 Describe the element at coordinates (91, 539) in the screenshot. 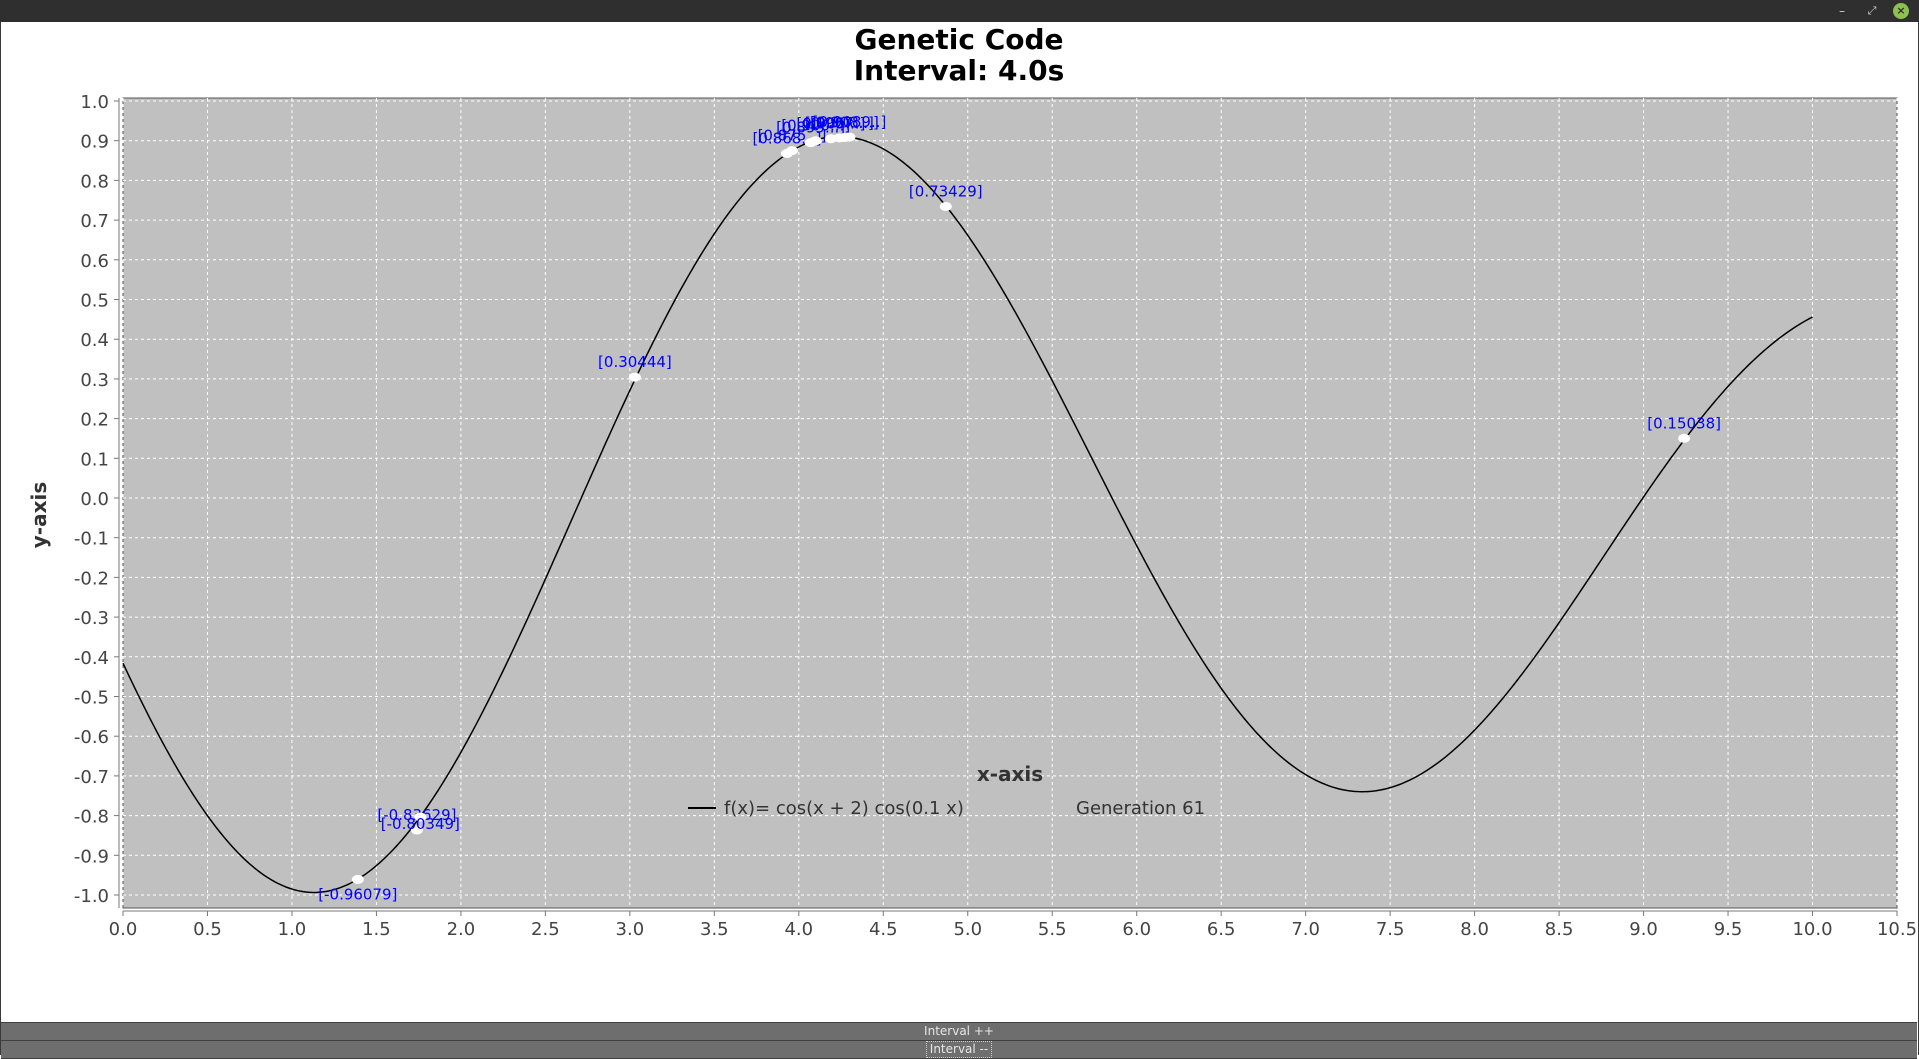

I see `y-tick-label: -0.1` at that location.